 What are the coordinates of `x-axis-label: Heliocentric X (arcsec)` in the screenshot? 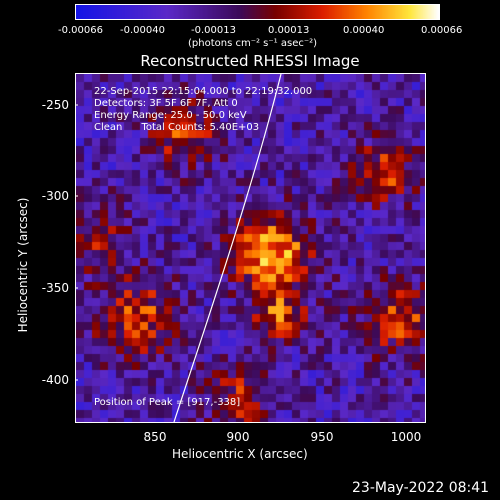 It's located at (240, 454).